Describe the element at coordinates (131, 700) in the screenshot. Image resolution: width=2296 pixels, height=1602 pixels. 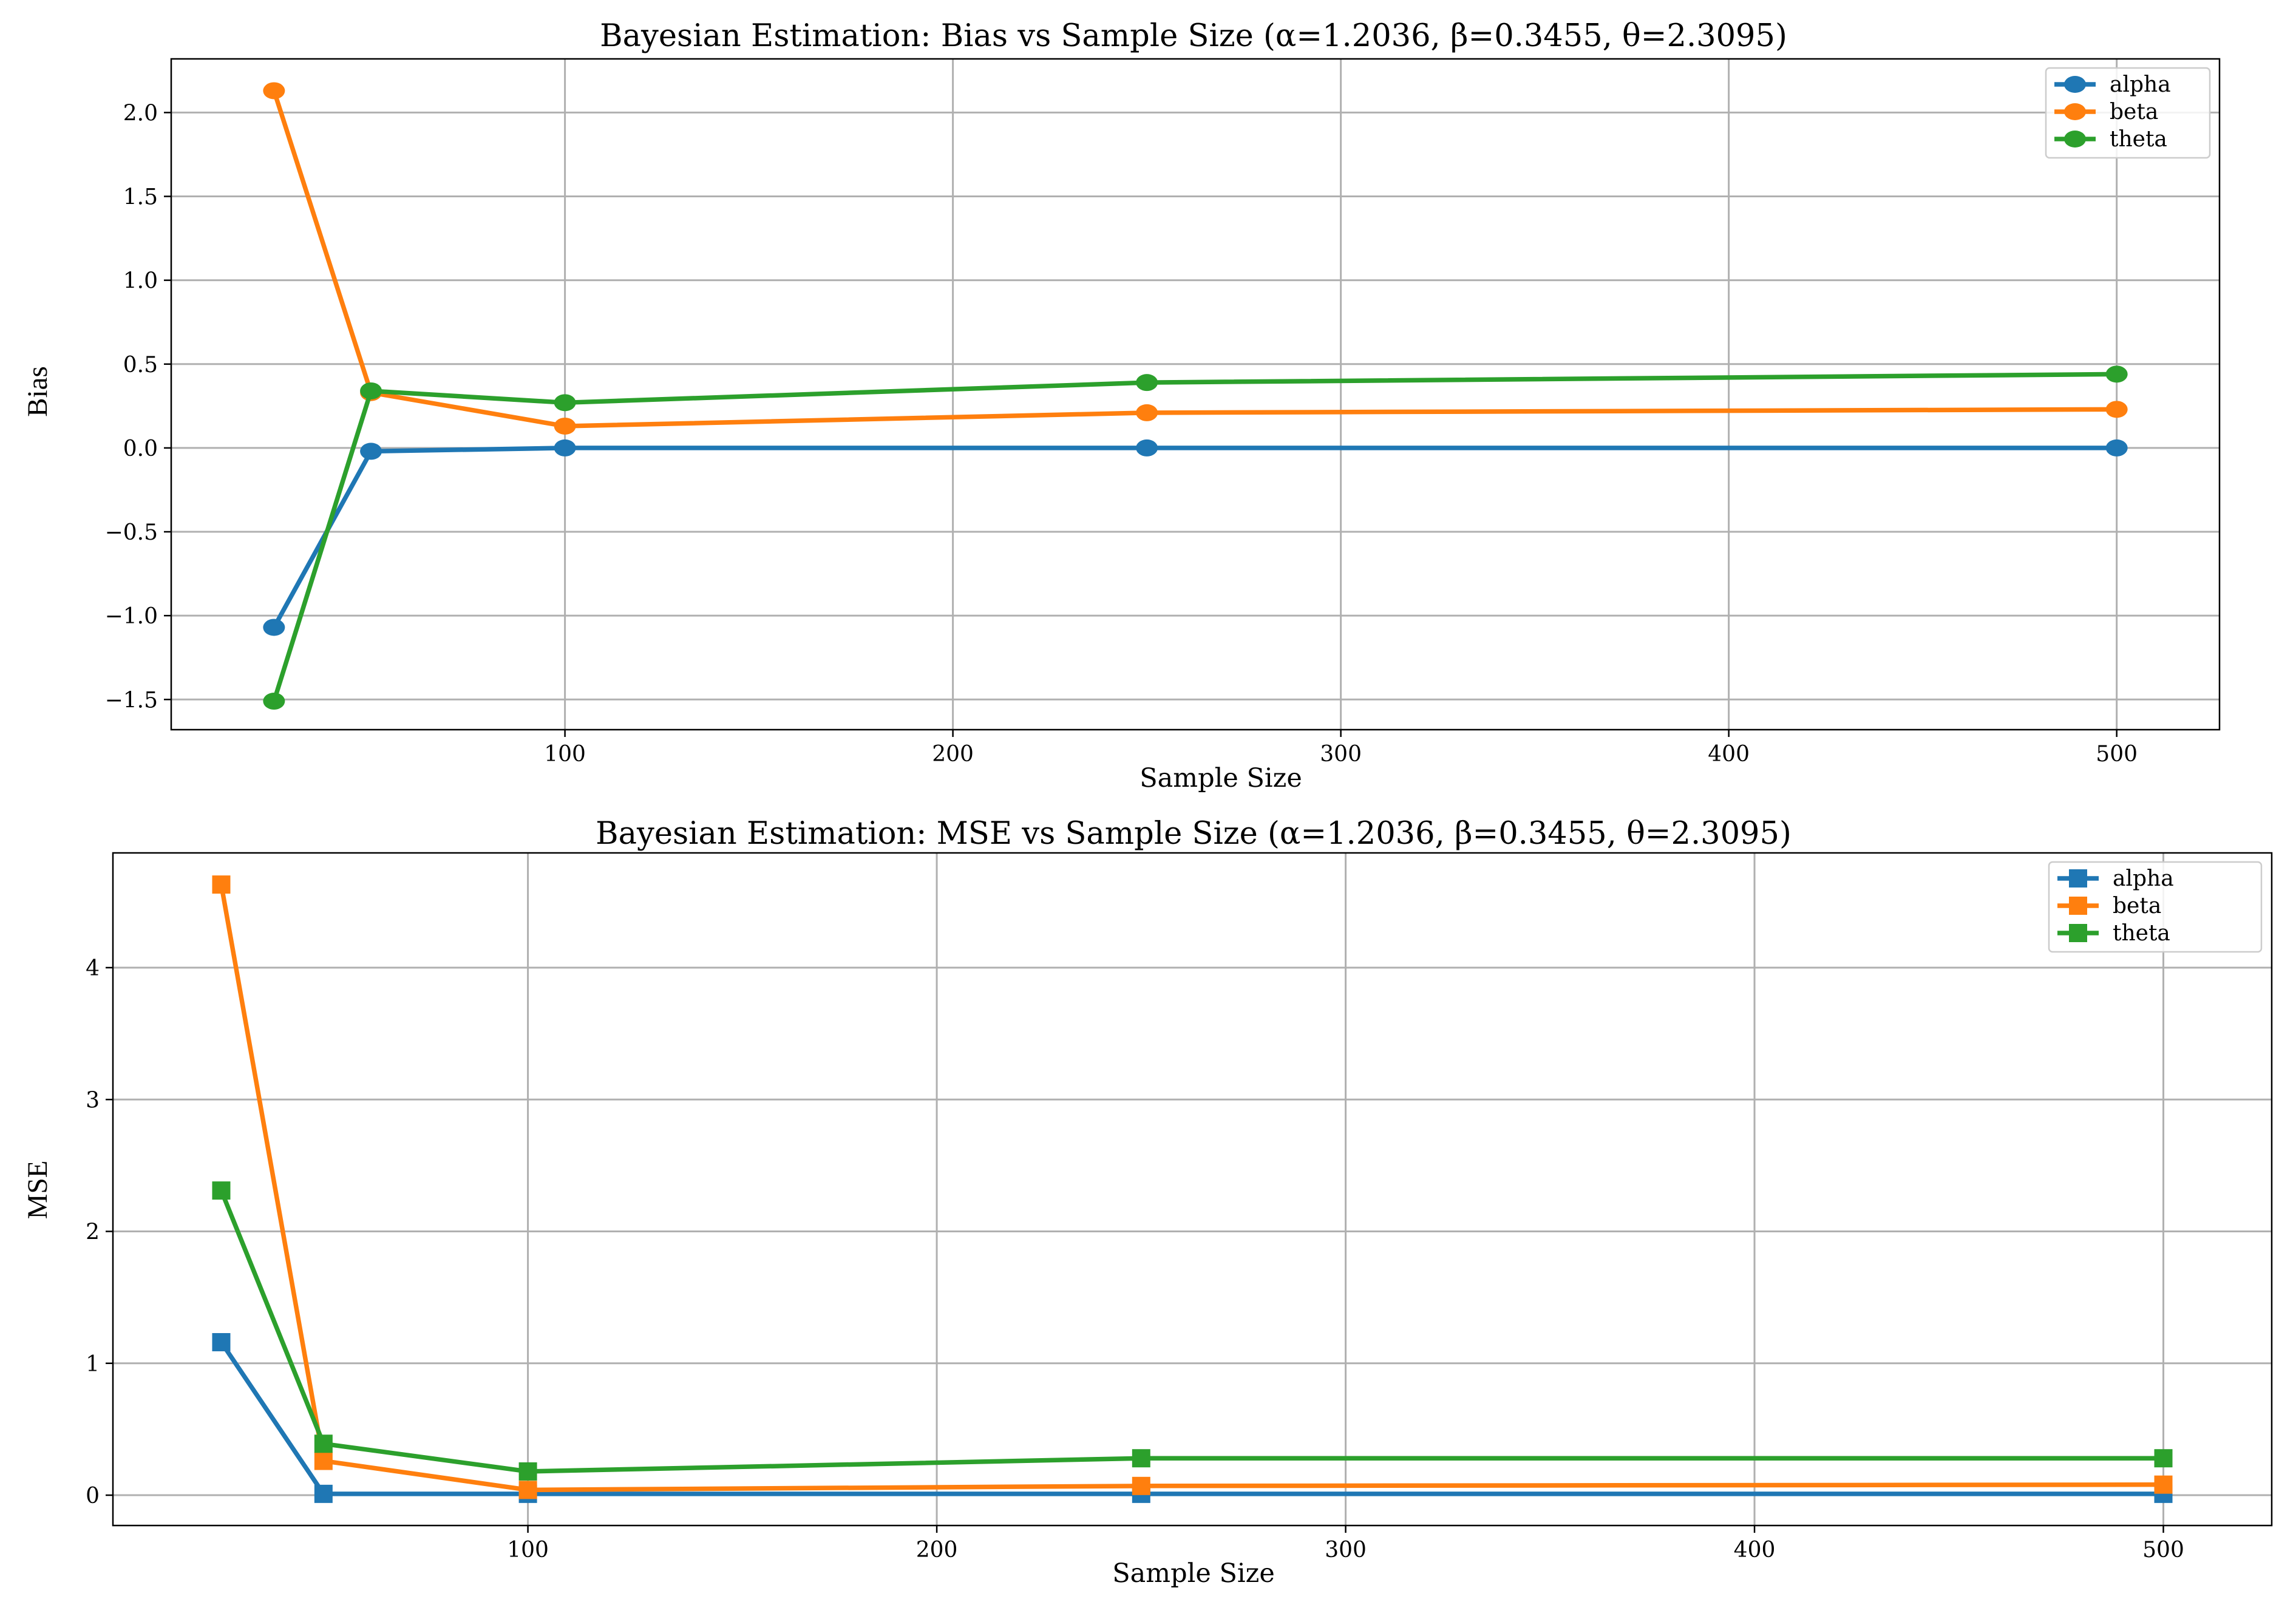
I see `bias-y-tick-label: −1.5` at that location.